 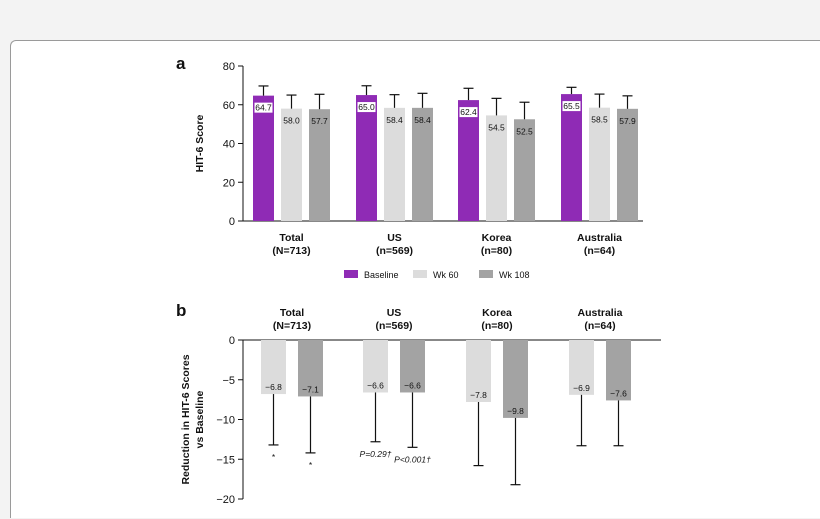 I want to click on data-label-b: −7.6, so click(x=618, y=393).